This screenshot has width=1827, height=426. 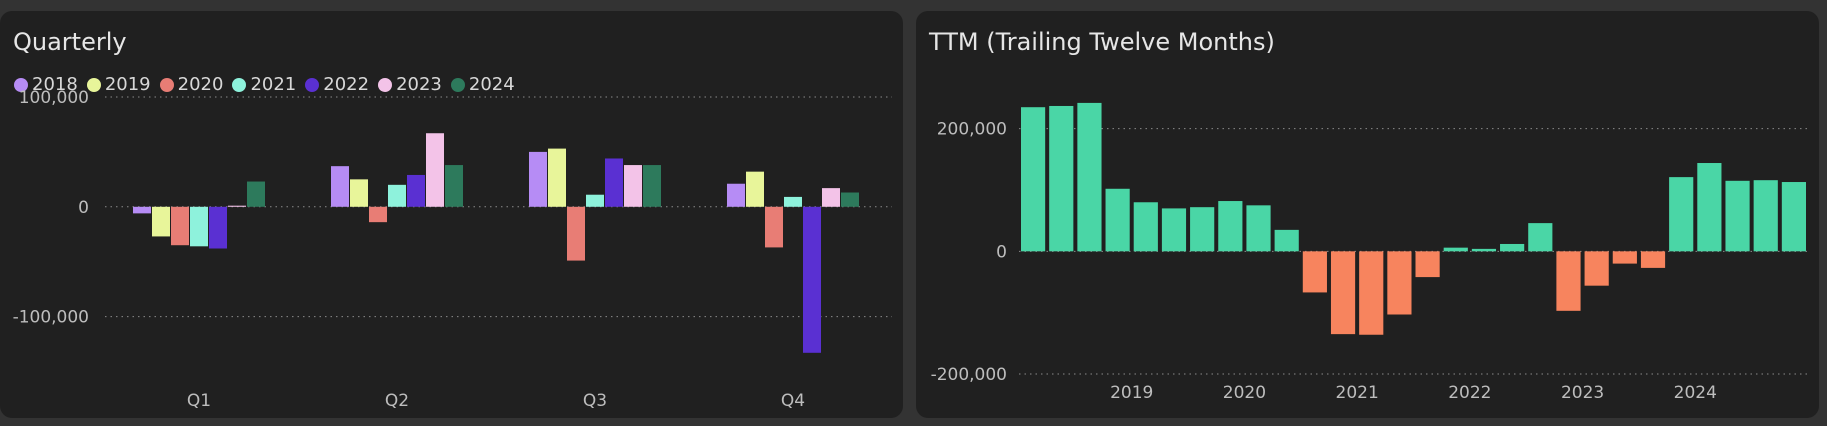 What do you see at coordinates (969, 375) in the screenshot?
I see `y-tick-label: -200,000` at bounding box center [969, 375].